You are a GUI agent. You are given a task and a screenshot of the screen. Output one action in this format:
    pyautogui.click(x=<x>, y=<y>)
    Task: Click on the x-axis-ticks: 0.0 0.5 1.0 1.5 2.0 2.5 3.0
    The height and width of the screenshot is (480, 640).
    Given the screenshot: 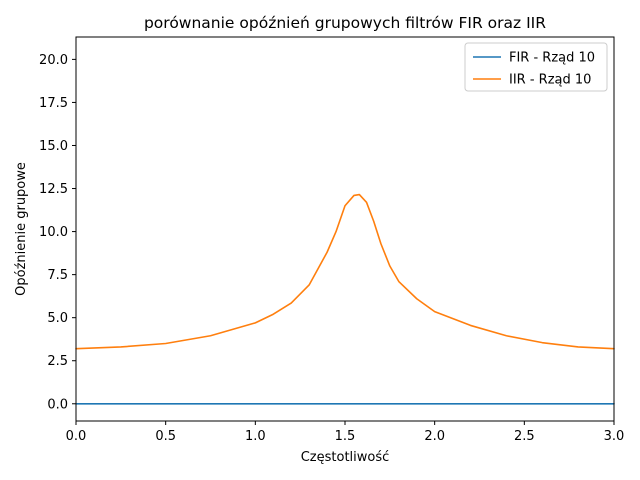 What is the action you would take?
    pyautogui.click(x=345, y=432)
    